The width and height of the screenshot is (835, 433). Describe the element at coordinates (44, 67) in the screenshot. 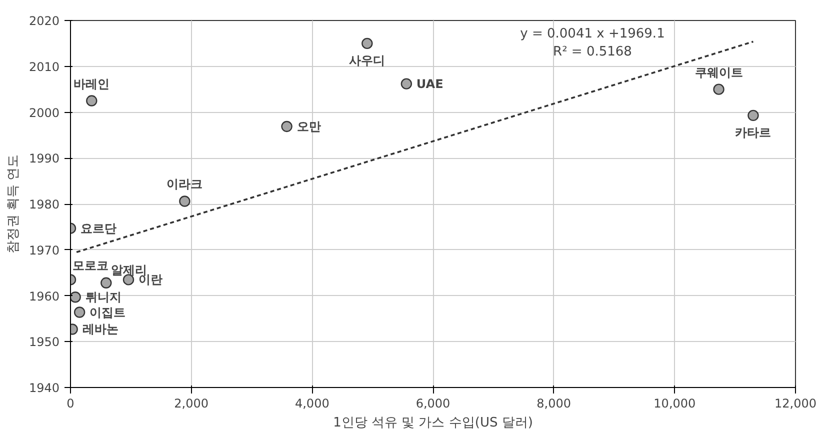

I see `y-tick-label: 2010` at that location.